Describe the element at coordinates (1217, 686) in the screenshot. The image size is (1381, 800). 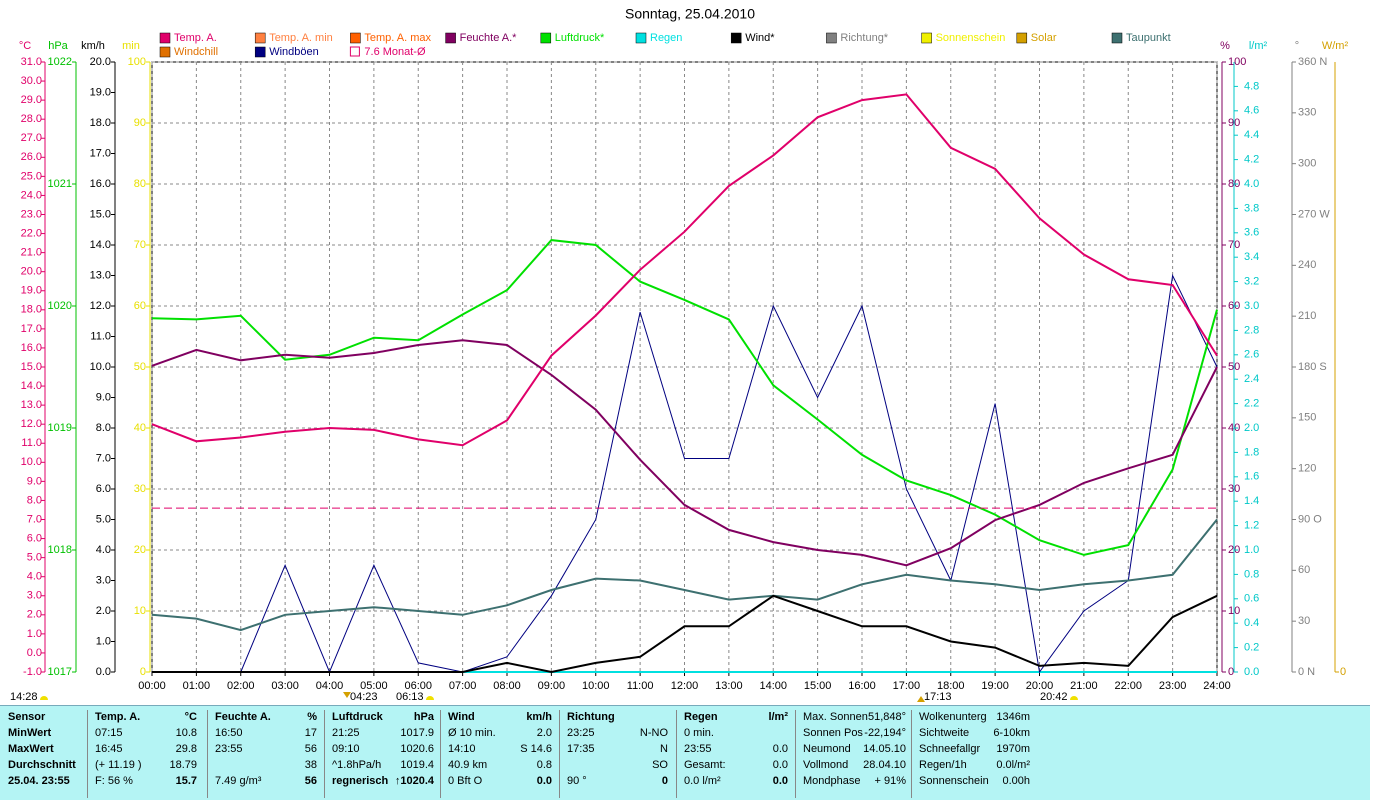
I see `x-tick-label: 24:00` at that location.